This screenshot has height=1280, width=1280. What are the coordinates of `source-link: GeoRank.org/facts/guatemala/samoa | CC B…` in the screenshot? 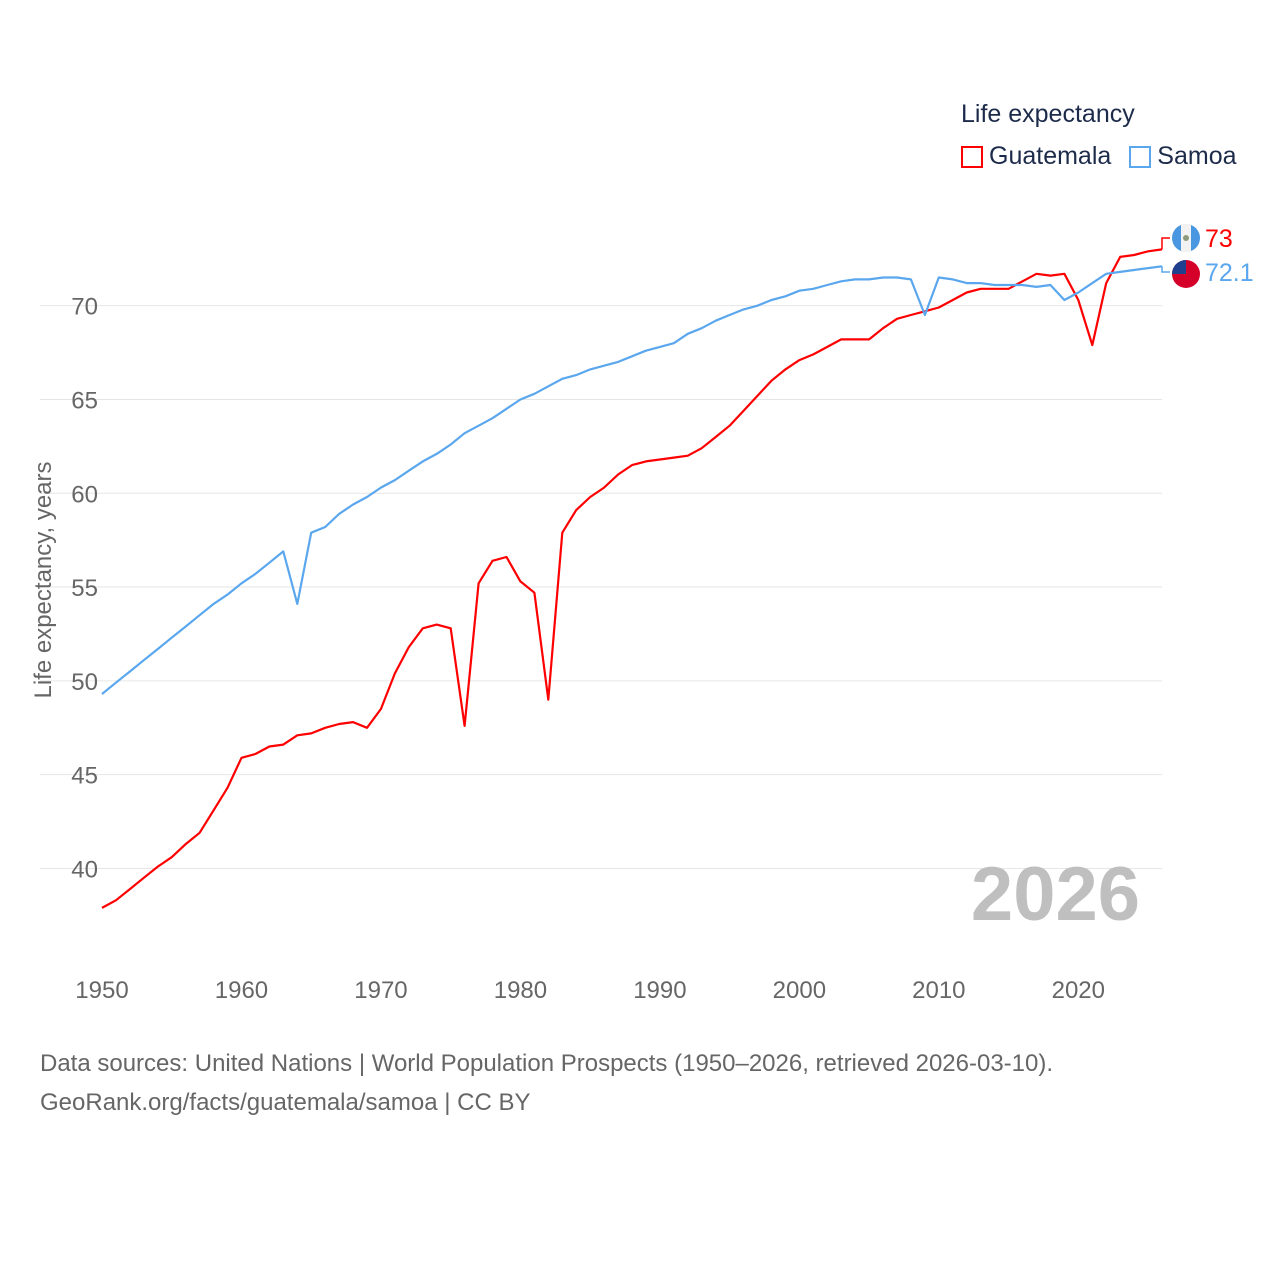 It's located at (285, 1102).